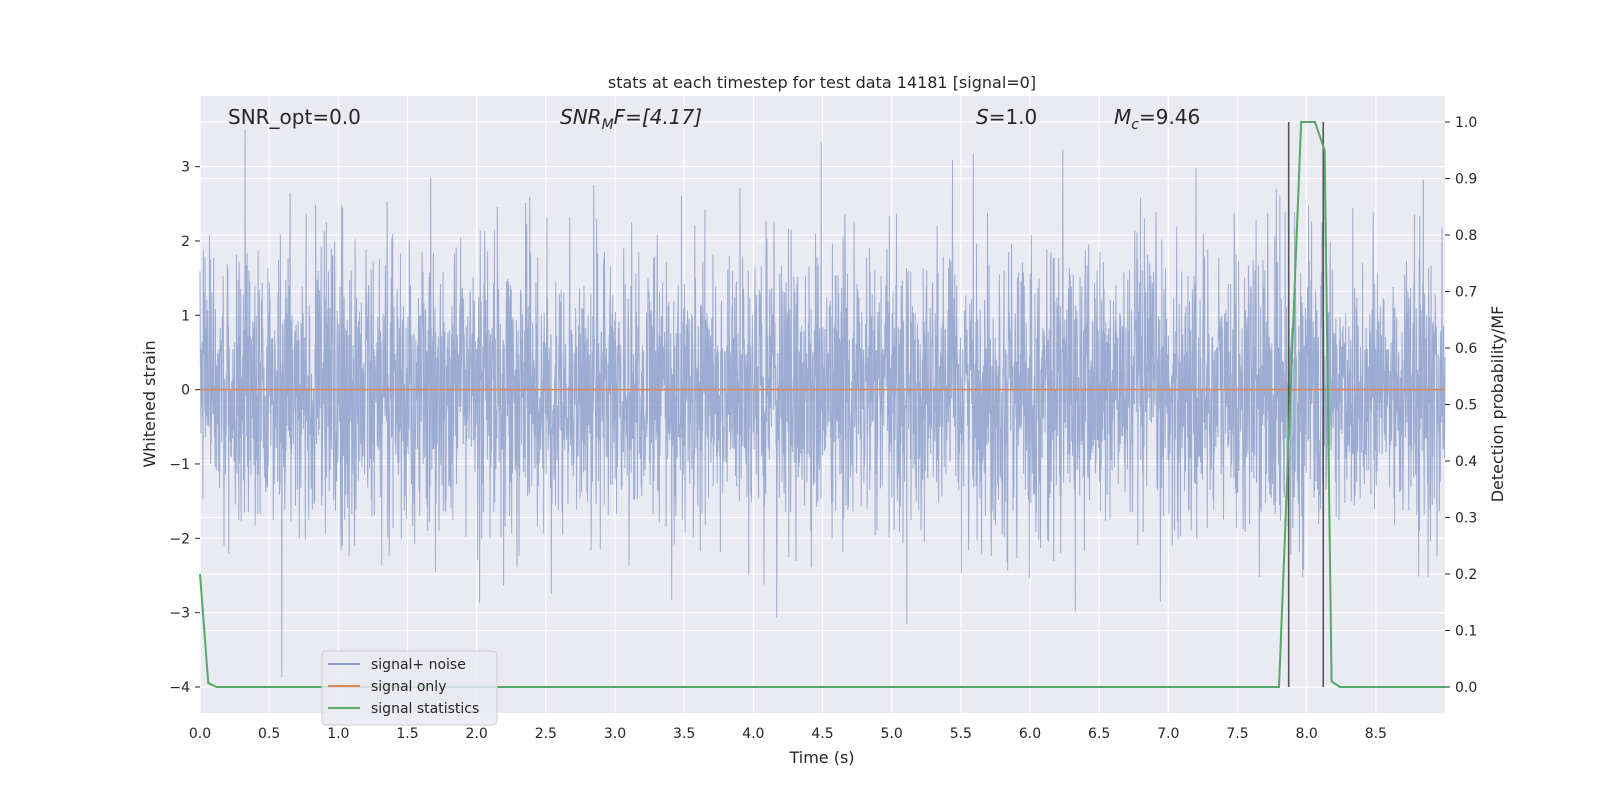 This screenshot has height=800, width=1600. I want to click on x-tick-label: 6.0, so click(1030, 734).